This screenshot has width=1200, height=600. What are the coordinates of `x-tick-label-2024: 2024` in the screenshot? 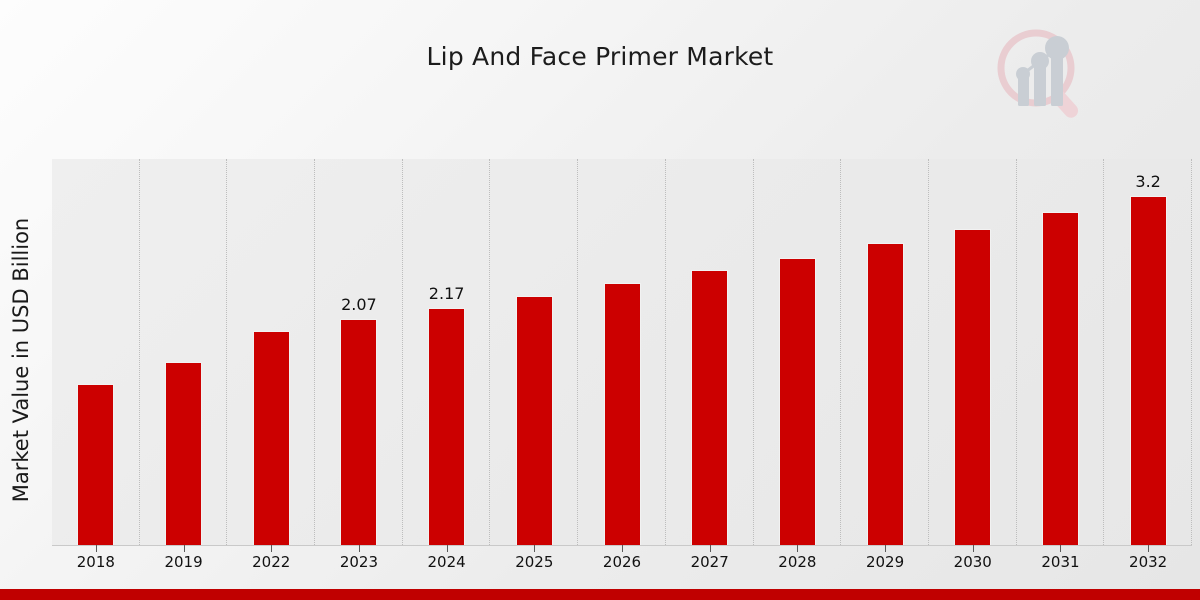 It's located at (446, 562).